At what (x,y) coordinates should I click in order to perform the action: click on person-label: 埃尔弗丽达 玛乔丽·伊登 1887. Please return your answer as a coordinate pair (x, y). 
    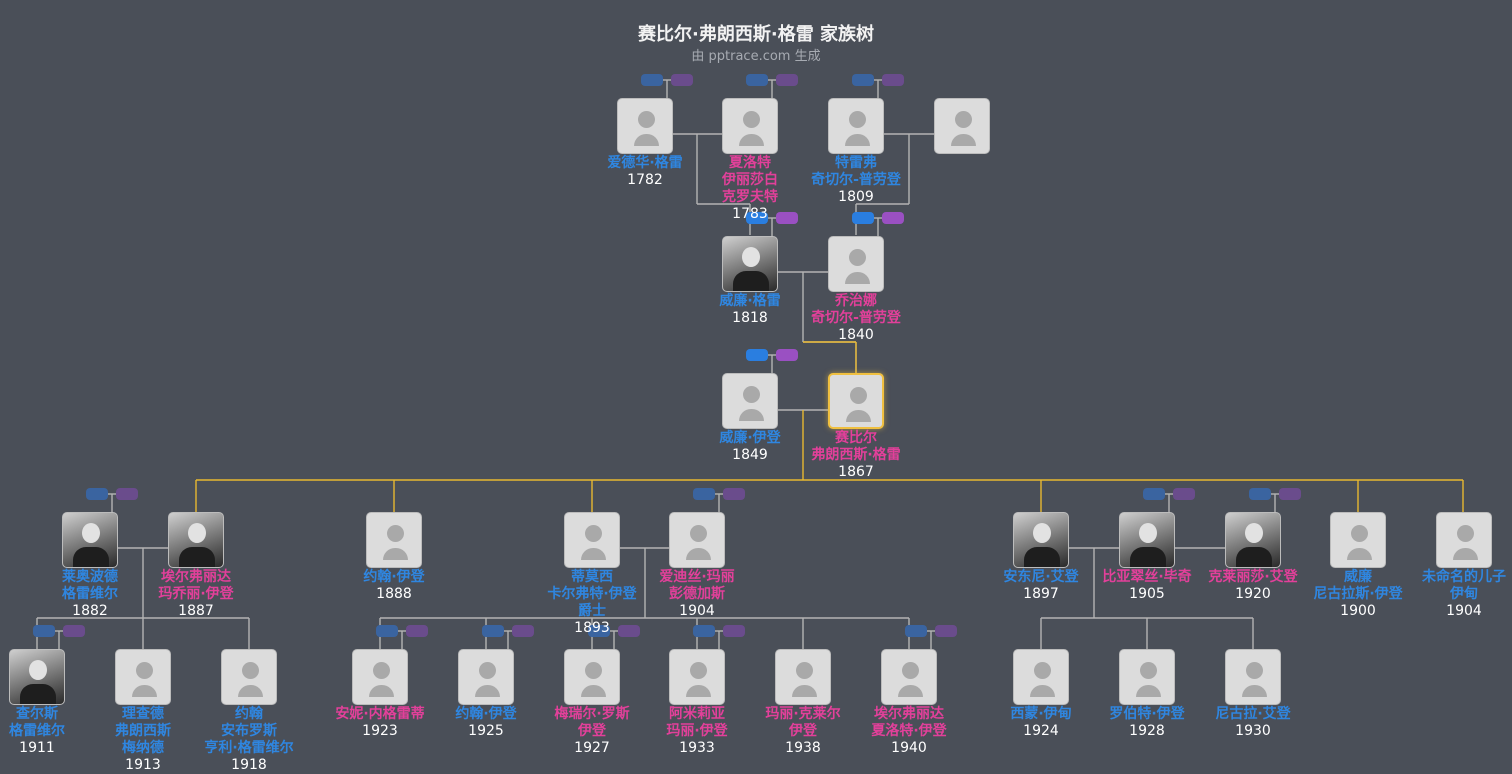
    Looking at the image, I should click on (196, 594).